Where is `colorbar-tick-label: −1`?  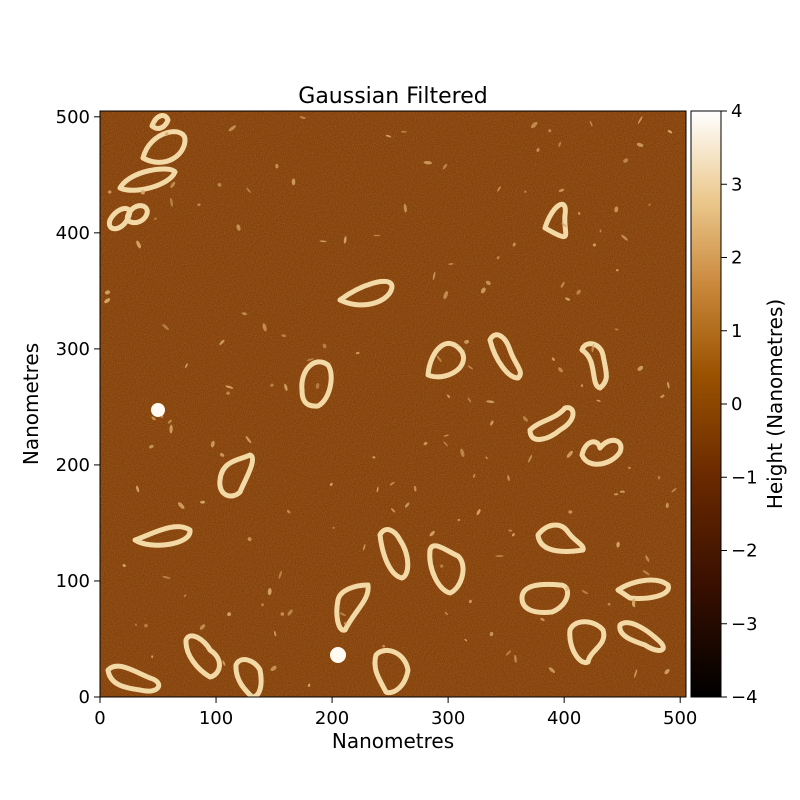 colorbar-tick-label: −1 is located at coordinates (744, 477).